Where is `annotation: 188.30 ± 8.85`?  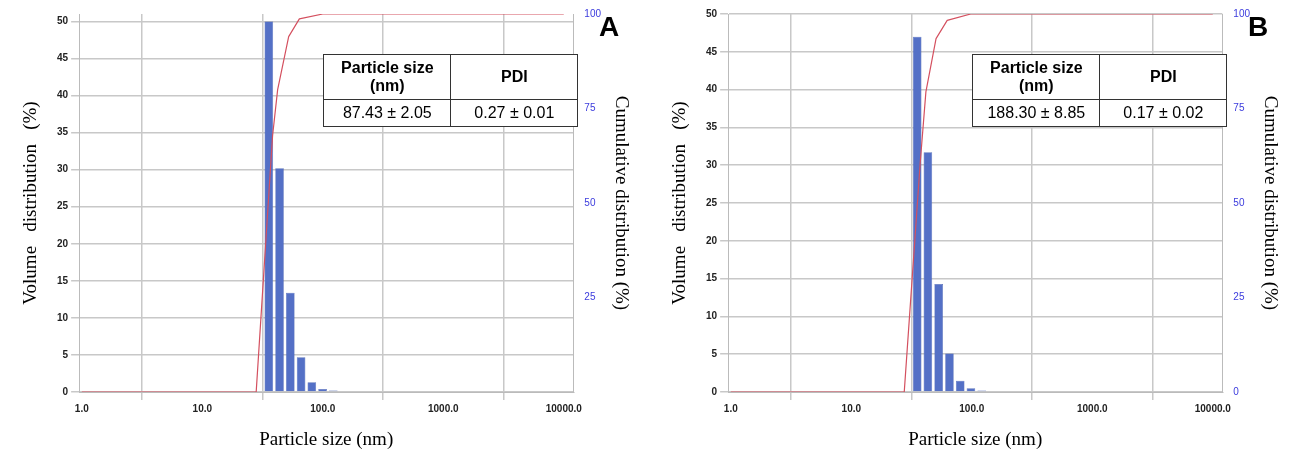 annotation: 188.30 ± 8.85 is located at coordinates (1036, 113).